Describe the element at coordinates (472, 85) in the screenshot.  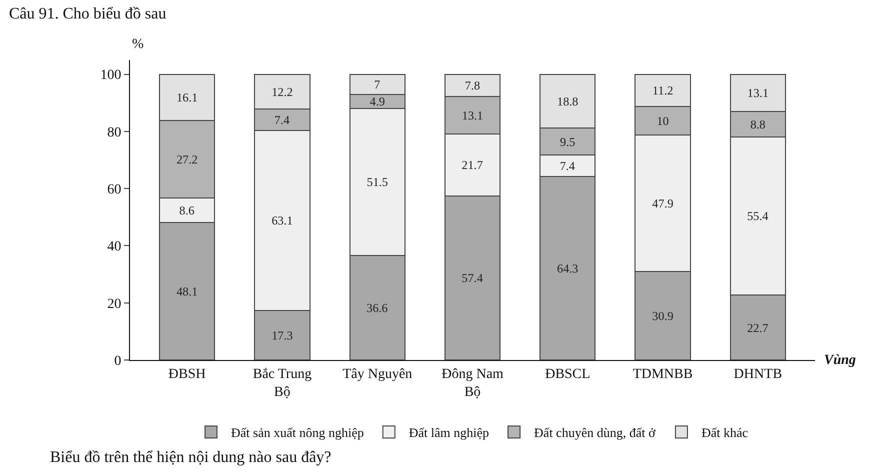
I see `data-label: 7.8` at that location.